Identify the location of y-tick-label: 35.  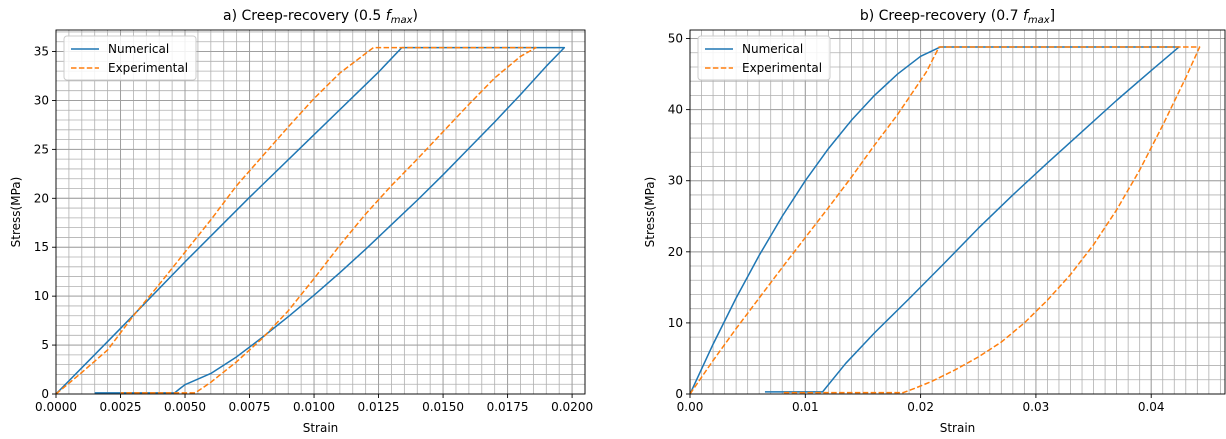
(41, 52).